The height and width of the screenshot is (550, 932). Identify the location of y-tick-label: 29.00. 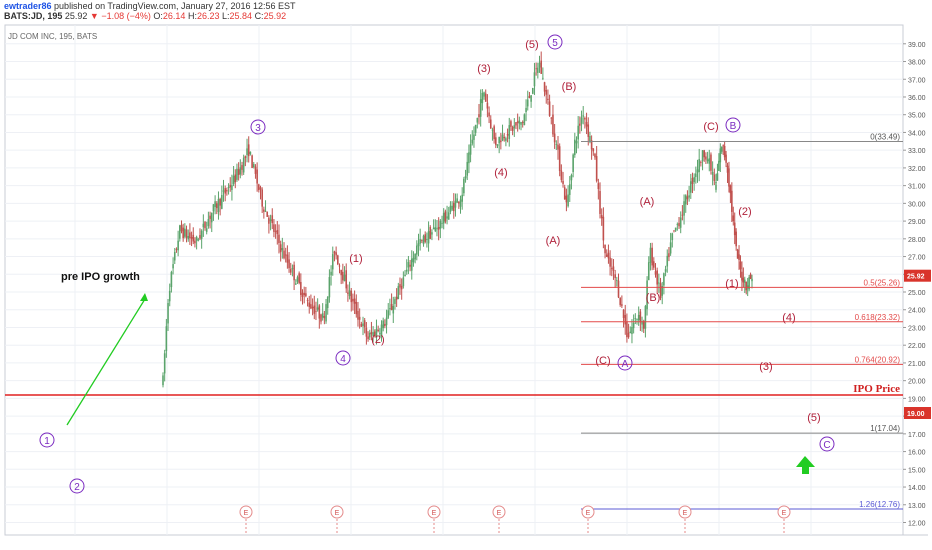
(917, 222).